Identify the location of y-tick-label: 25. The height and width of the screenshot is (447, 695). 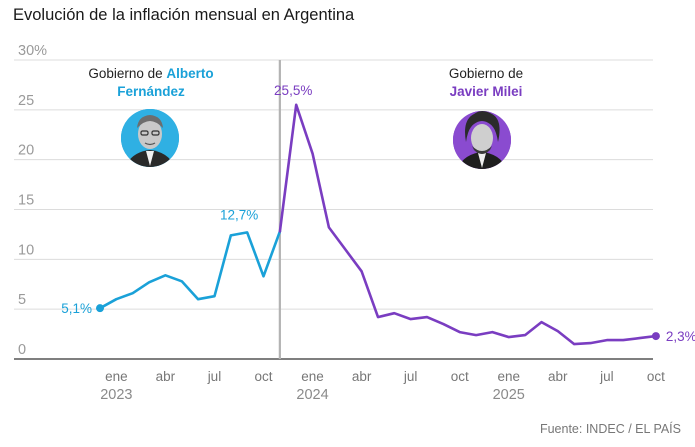
(26, 101).